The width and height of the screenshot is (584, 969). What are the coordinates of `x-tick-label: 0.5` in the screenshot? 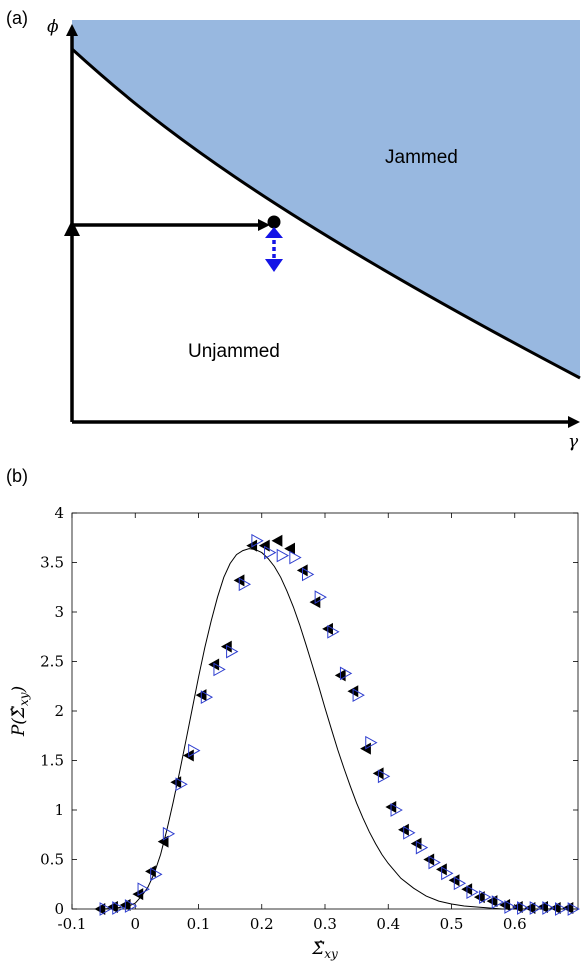 It's located at (452, 924).